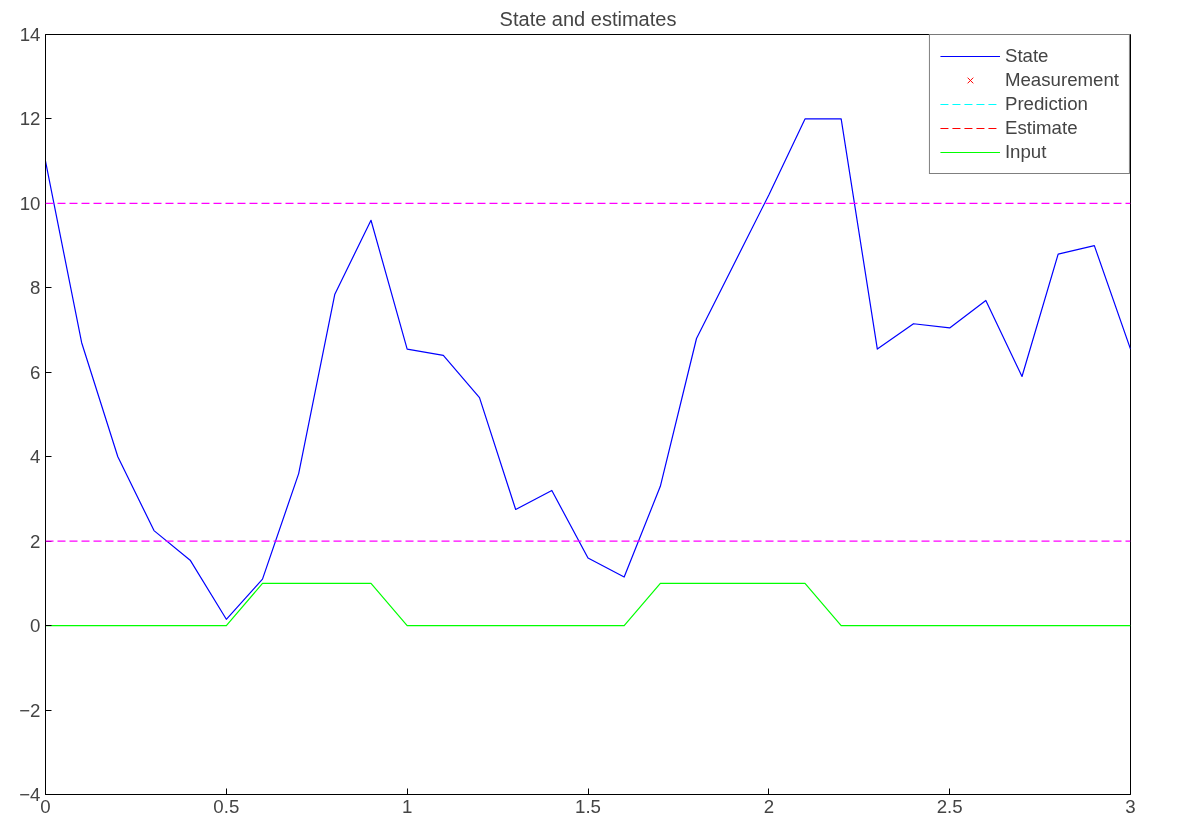 This screenshot has width=1177, height=825. Describe the element at coordinates (30, 794) in the screenshot. I see `y-tick-label: −4` at that location.